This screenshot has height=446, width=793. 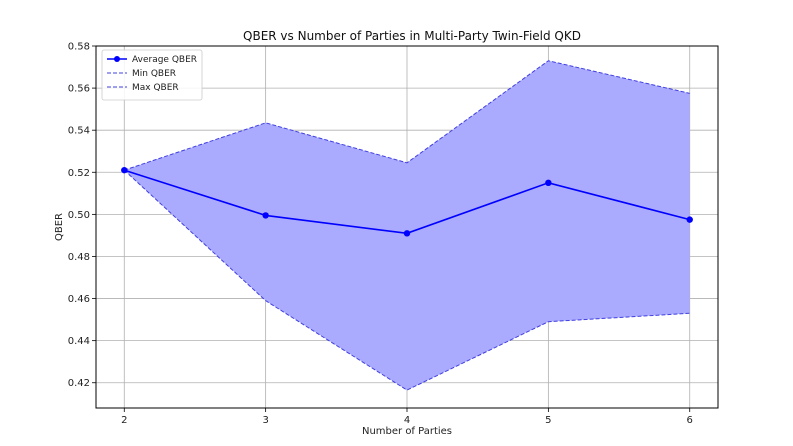 What do you see at coordinates (59, 227) in the screenshot?
I see `y-axis-label: QBER` at bounding box center [59, 227].